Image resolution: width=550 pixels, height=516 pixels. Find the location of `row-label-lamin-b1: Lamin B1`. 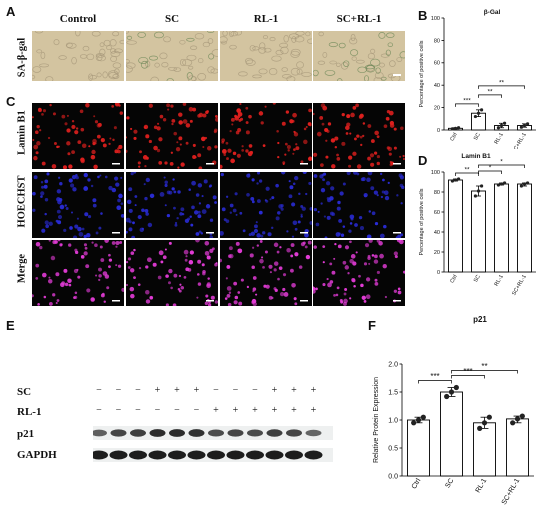

row-label-lamin-b1: Lamin B1 is located at coordinates (22, 132).